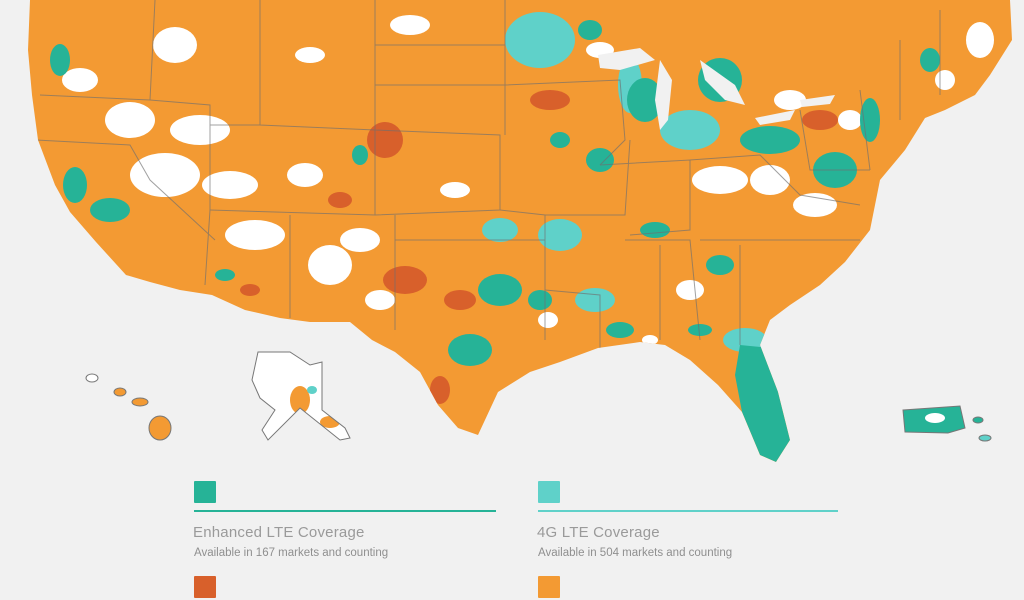  I want to click on lte-4g-swatch, so click(549, 492).